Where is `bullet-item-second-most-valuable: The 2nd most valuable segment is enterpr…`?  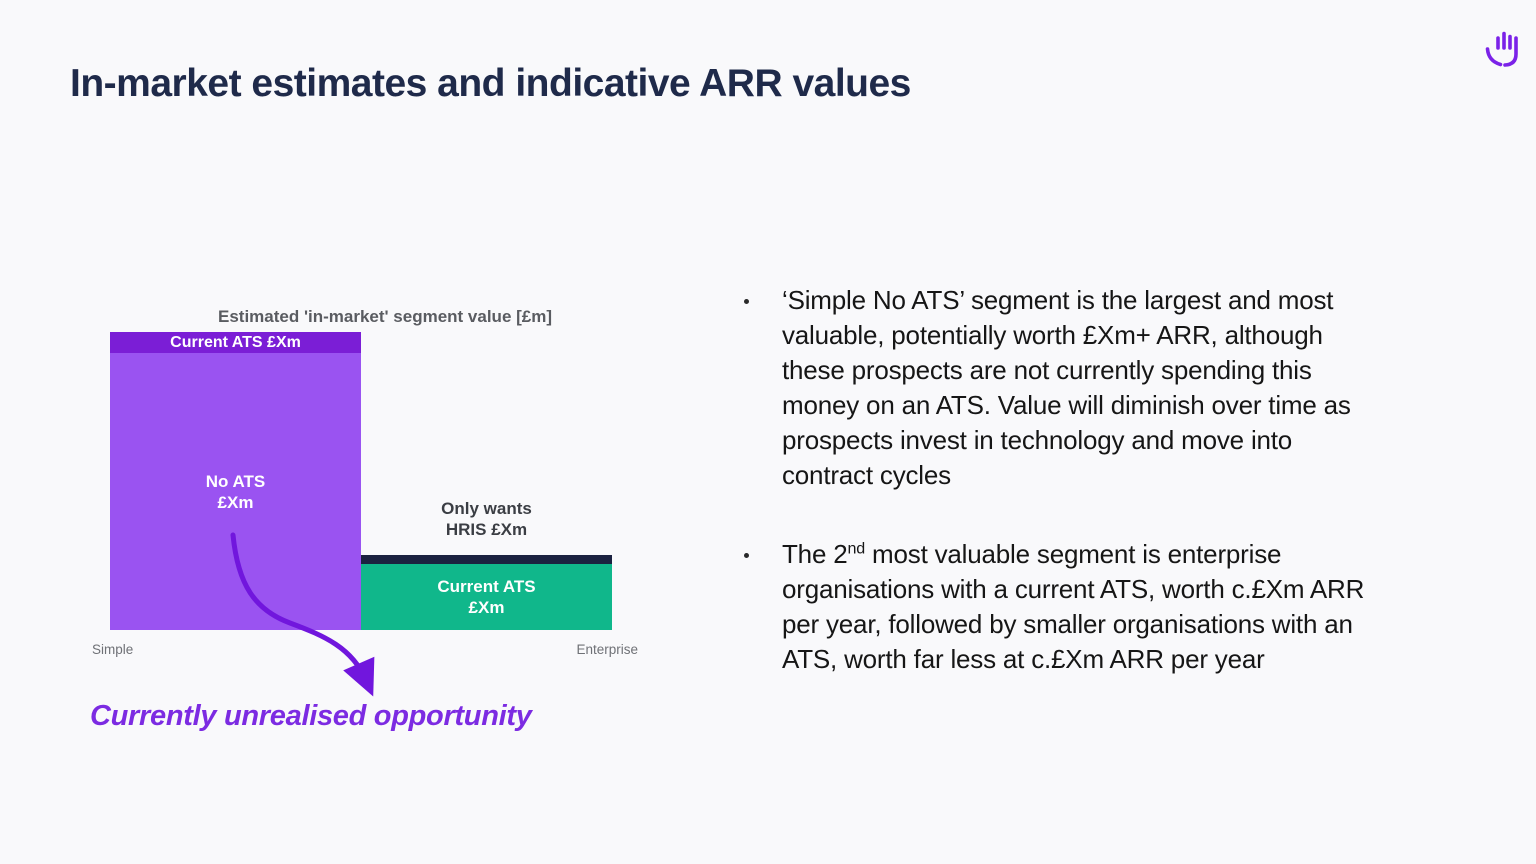 bullet-item-second-most-valuable: The 2nd most valuable segment is enterpr… is located at coordinates (1109, 607).